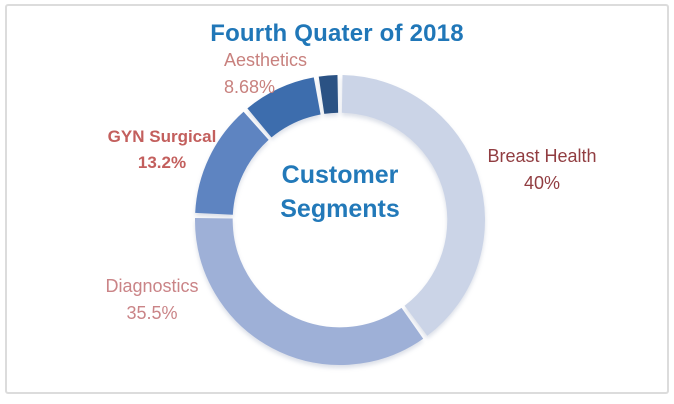  What do you see at coordinates (542, 170) in the screenshot?
I see `slice-label-breast-health: Breast Health 40%` at bounding box center [542, 170].